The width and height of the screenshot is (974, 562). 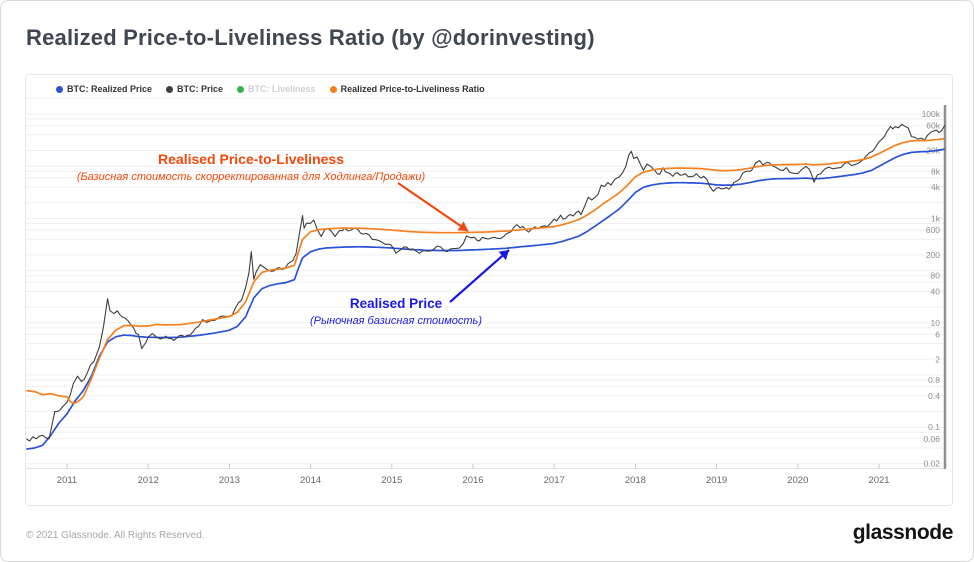 What do you see at coordinates (933, 126) in the screenshot?
I see `svg-text: 60k` at bounding box center [933, 126].